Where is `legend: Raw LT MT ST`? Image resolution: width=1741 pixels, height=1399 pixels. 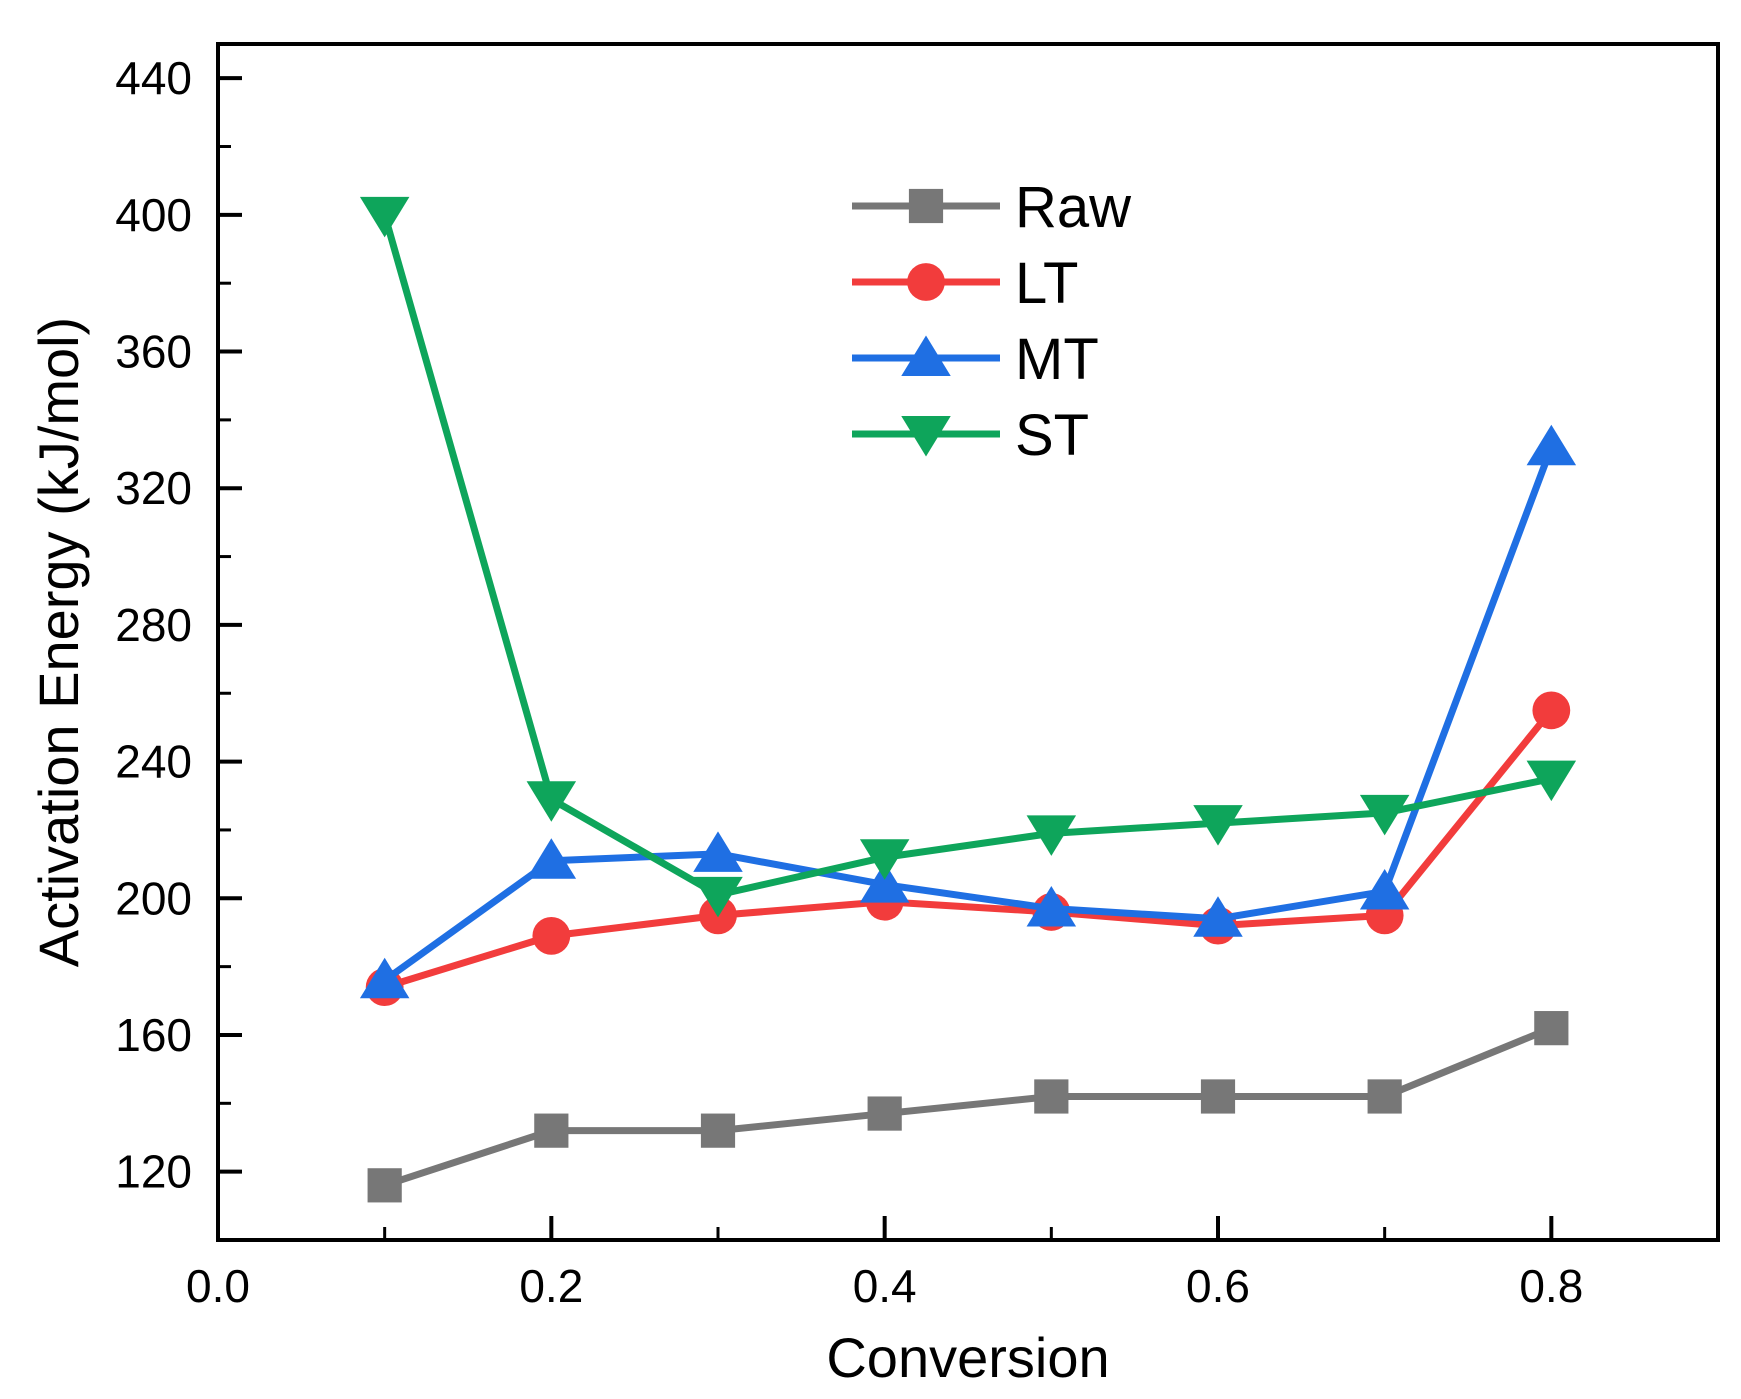 legend: Raw LT MT ST is located at coordinates (992, 321).